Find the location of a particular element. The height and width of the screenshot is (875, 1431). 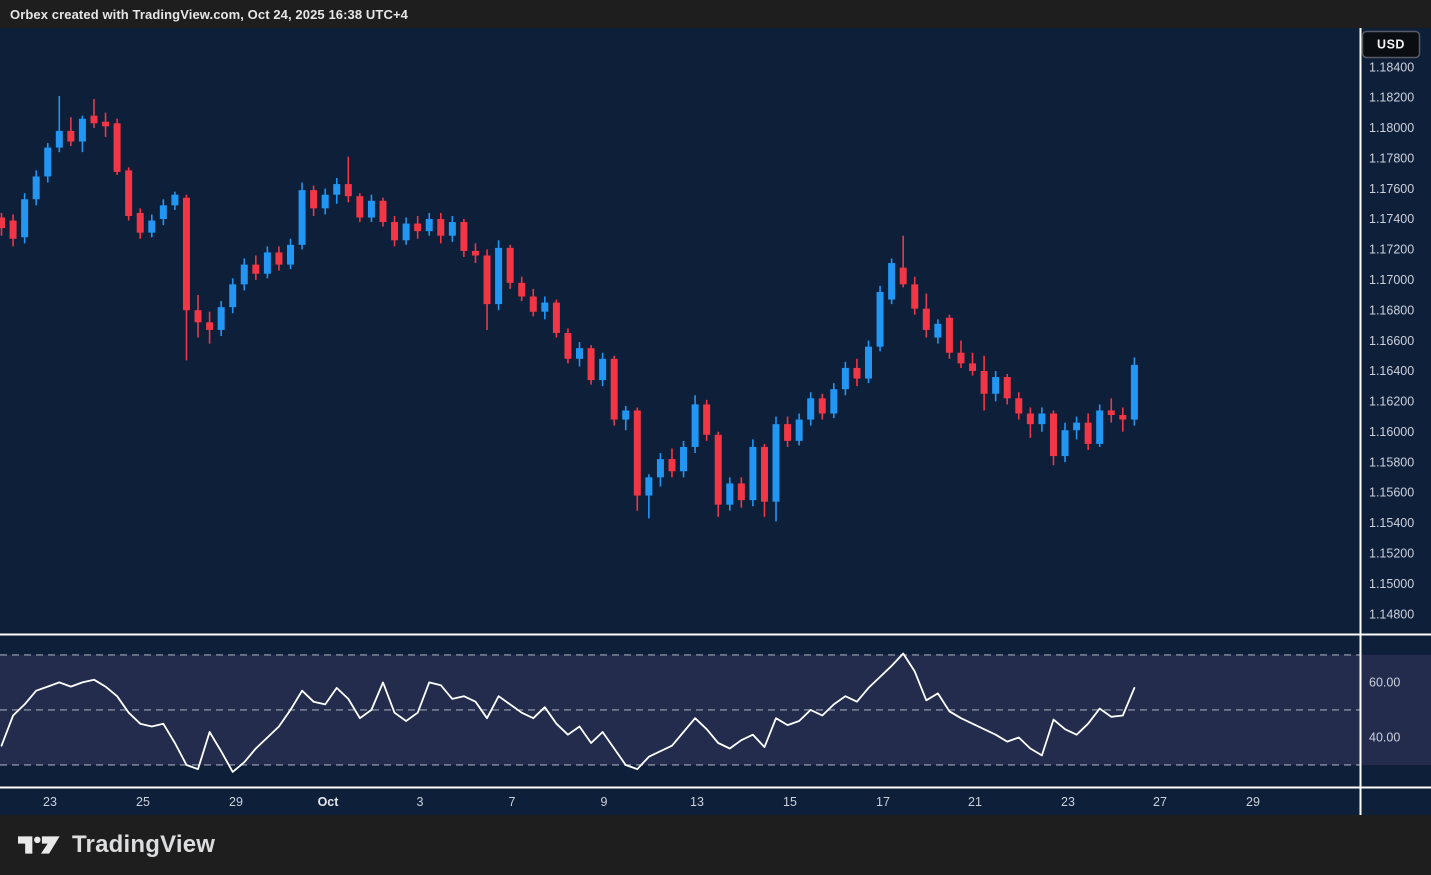

time-tick-label: 13 is located at coordinates (697, 802).